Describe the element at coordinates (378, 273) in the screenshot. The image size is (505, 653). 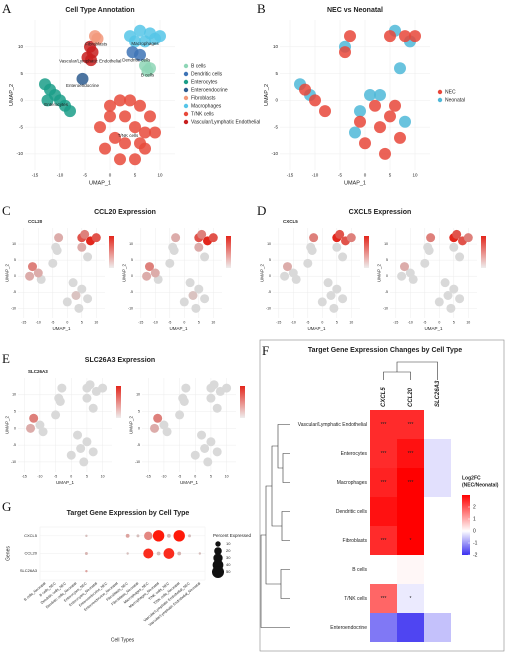
I see `y-axis-label: UMAP_2` at that location.